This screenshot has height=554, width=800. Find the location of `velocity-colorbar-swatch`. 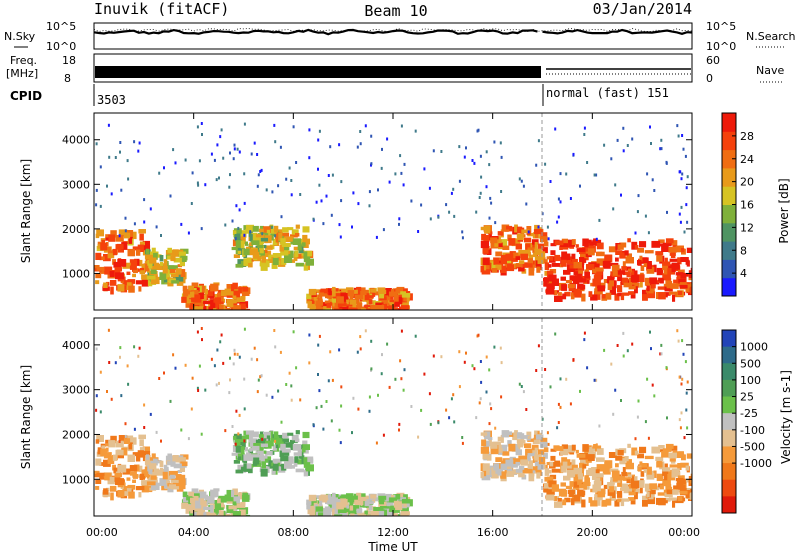

velocity-colorbar-swatch is located at coordinates (729, 339).